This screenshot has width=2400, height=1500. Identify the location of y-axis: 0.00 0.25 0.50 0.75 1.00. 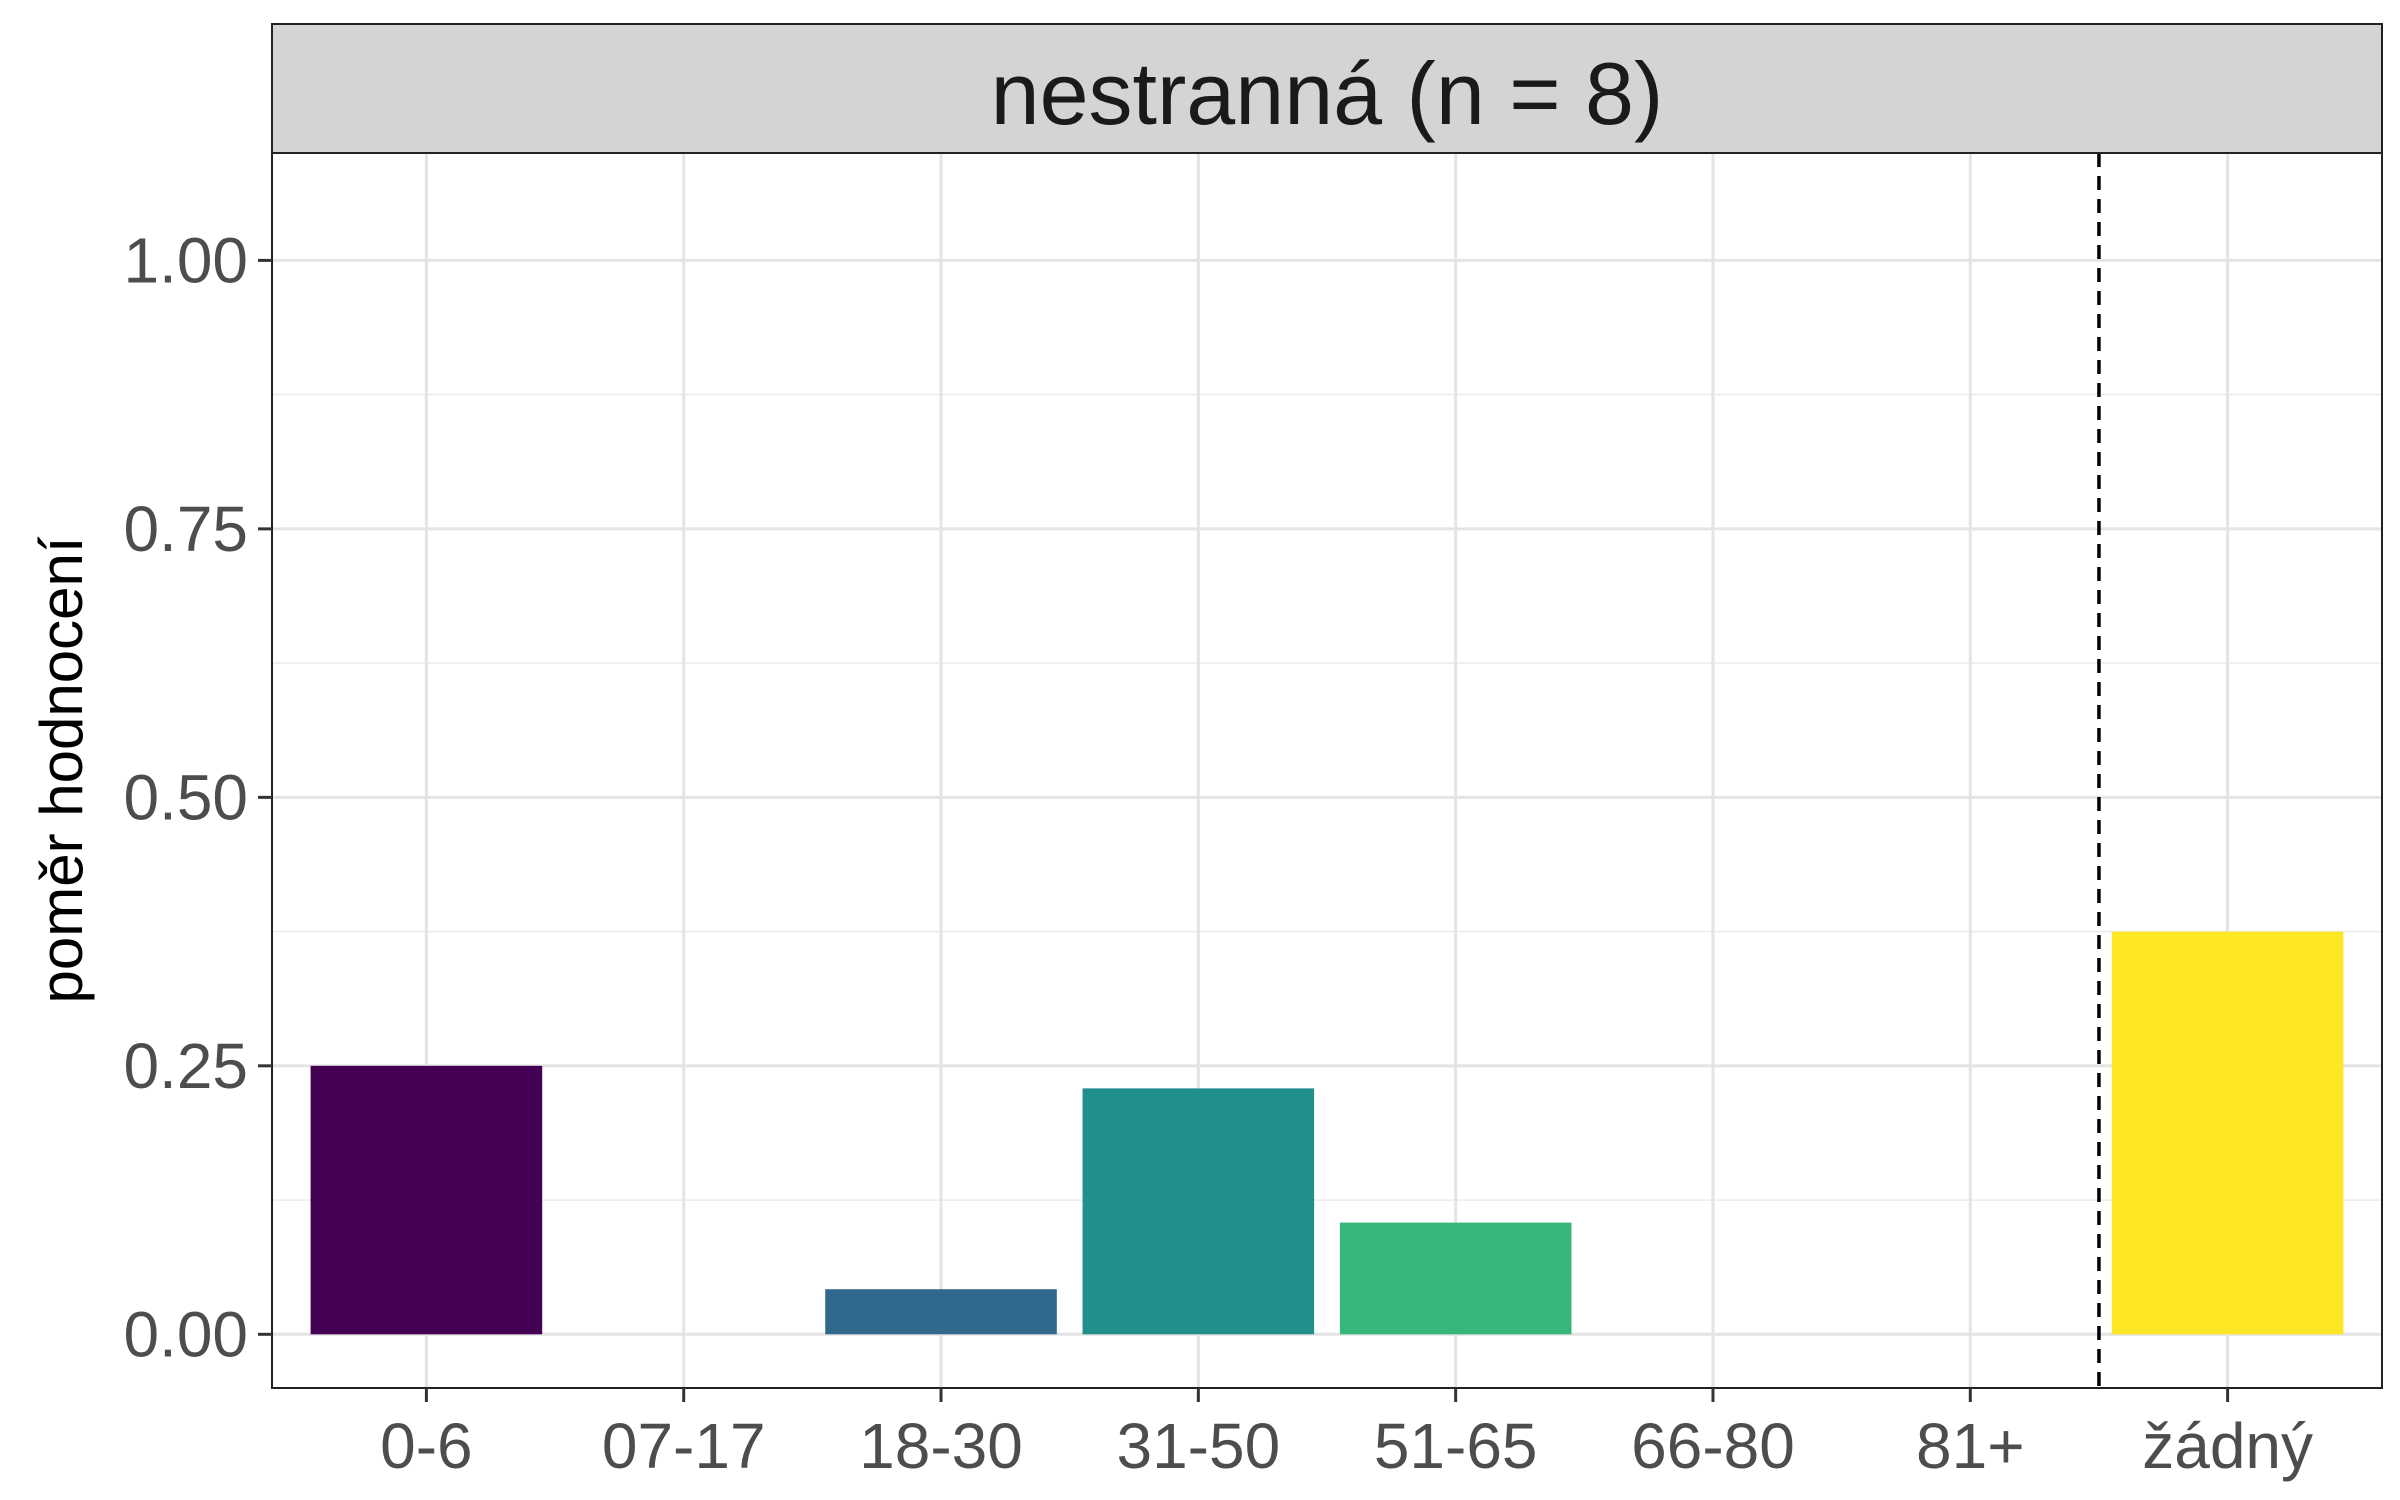
(197, 797).